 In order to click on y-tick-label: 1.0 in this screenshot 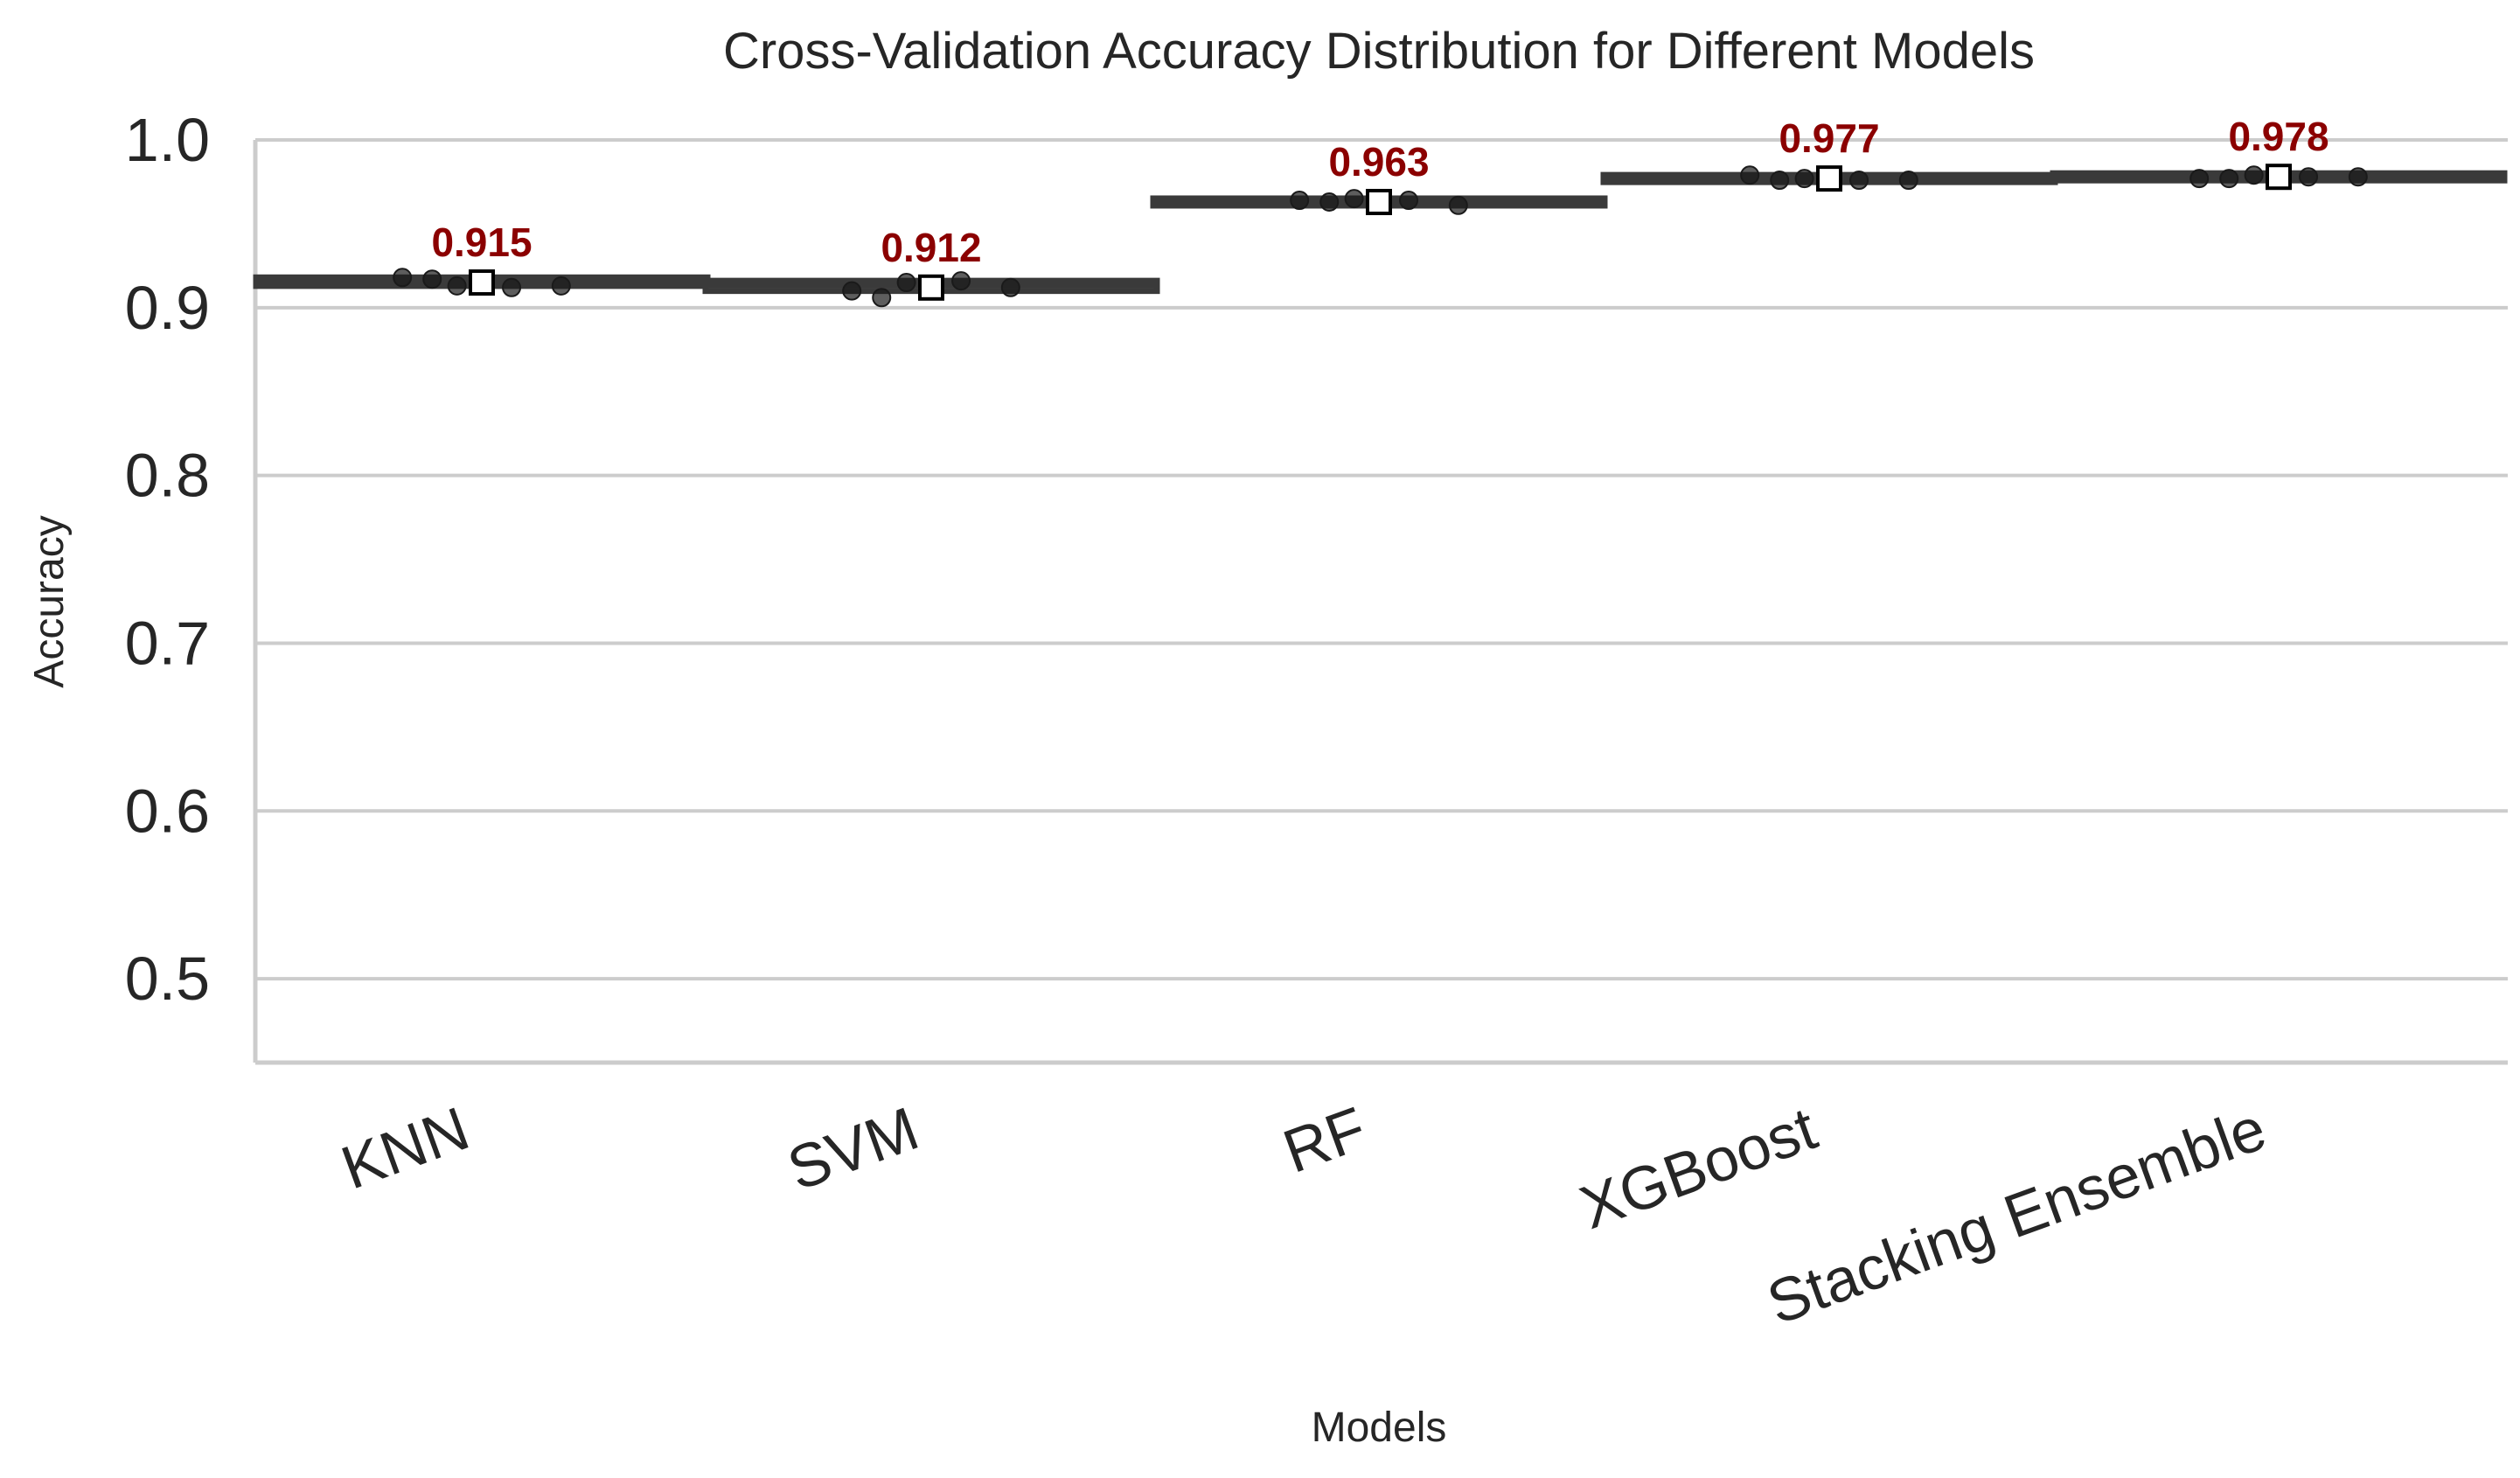, I will do `click(167, 140)`.